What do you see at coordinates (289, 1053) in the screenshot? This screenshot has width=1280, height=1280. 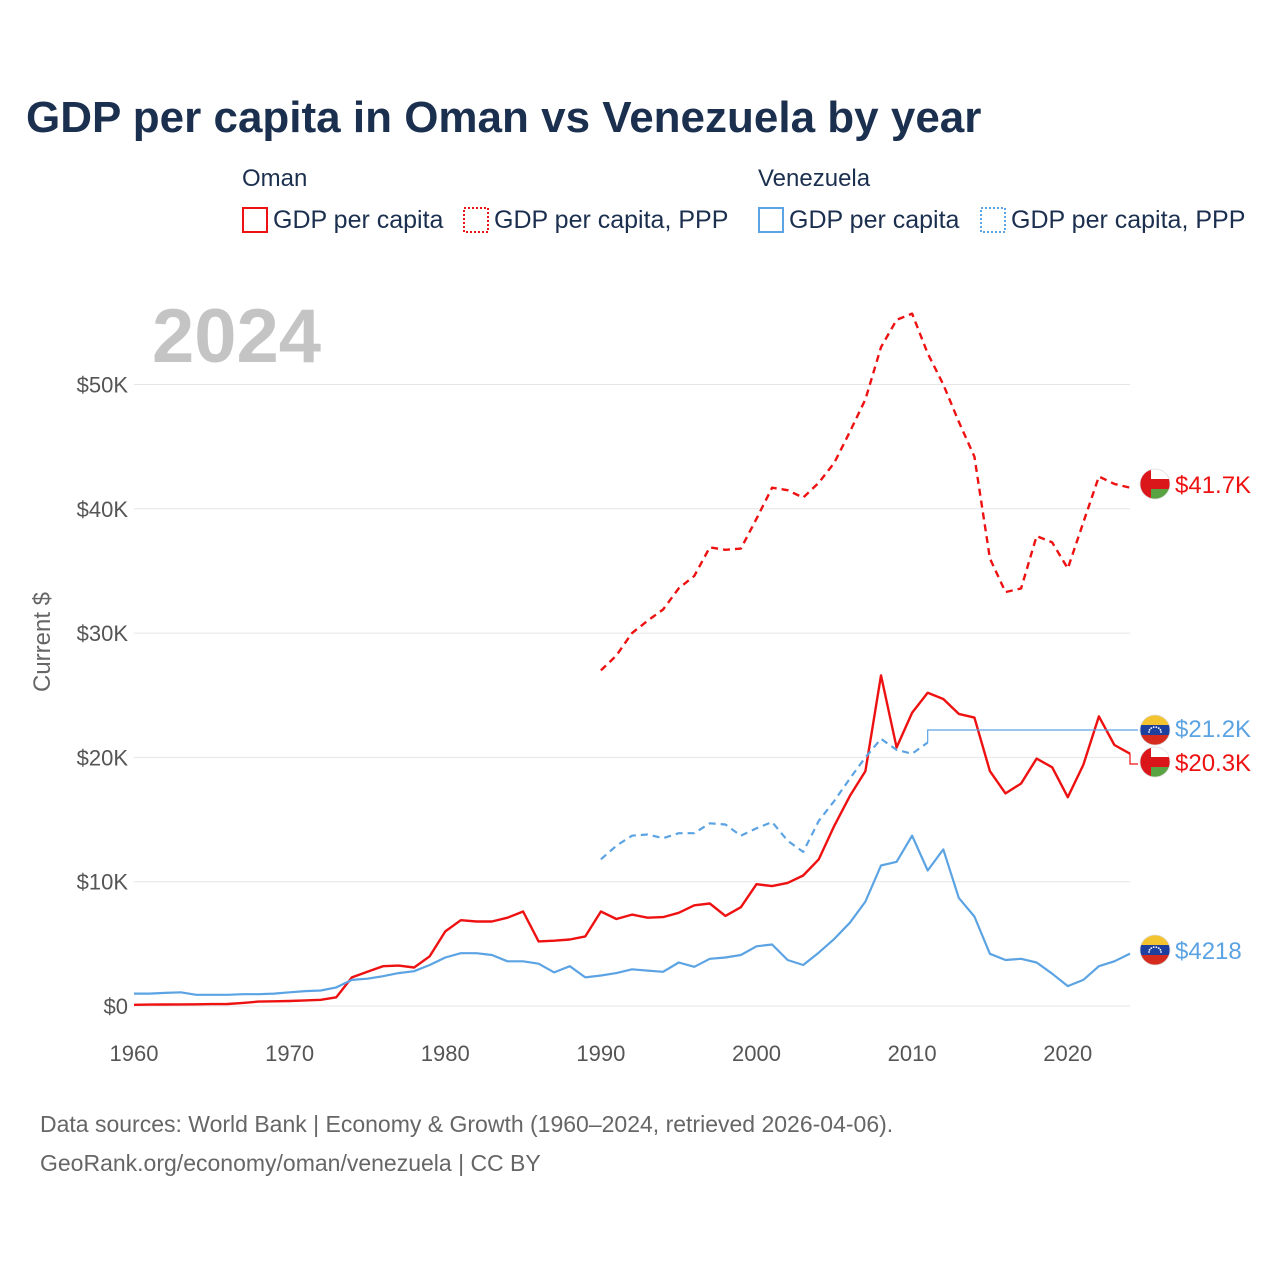 I see `x-tick-label: 1970` at bounding box center [289, 1053].